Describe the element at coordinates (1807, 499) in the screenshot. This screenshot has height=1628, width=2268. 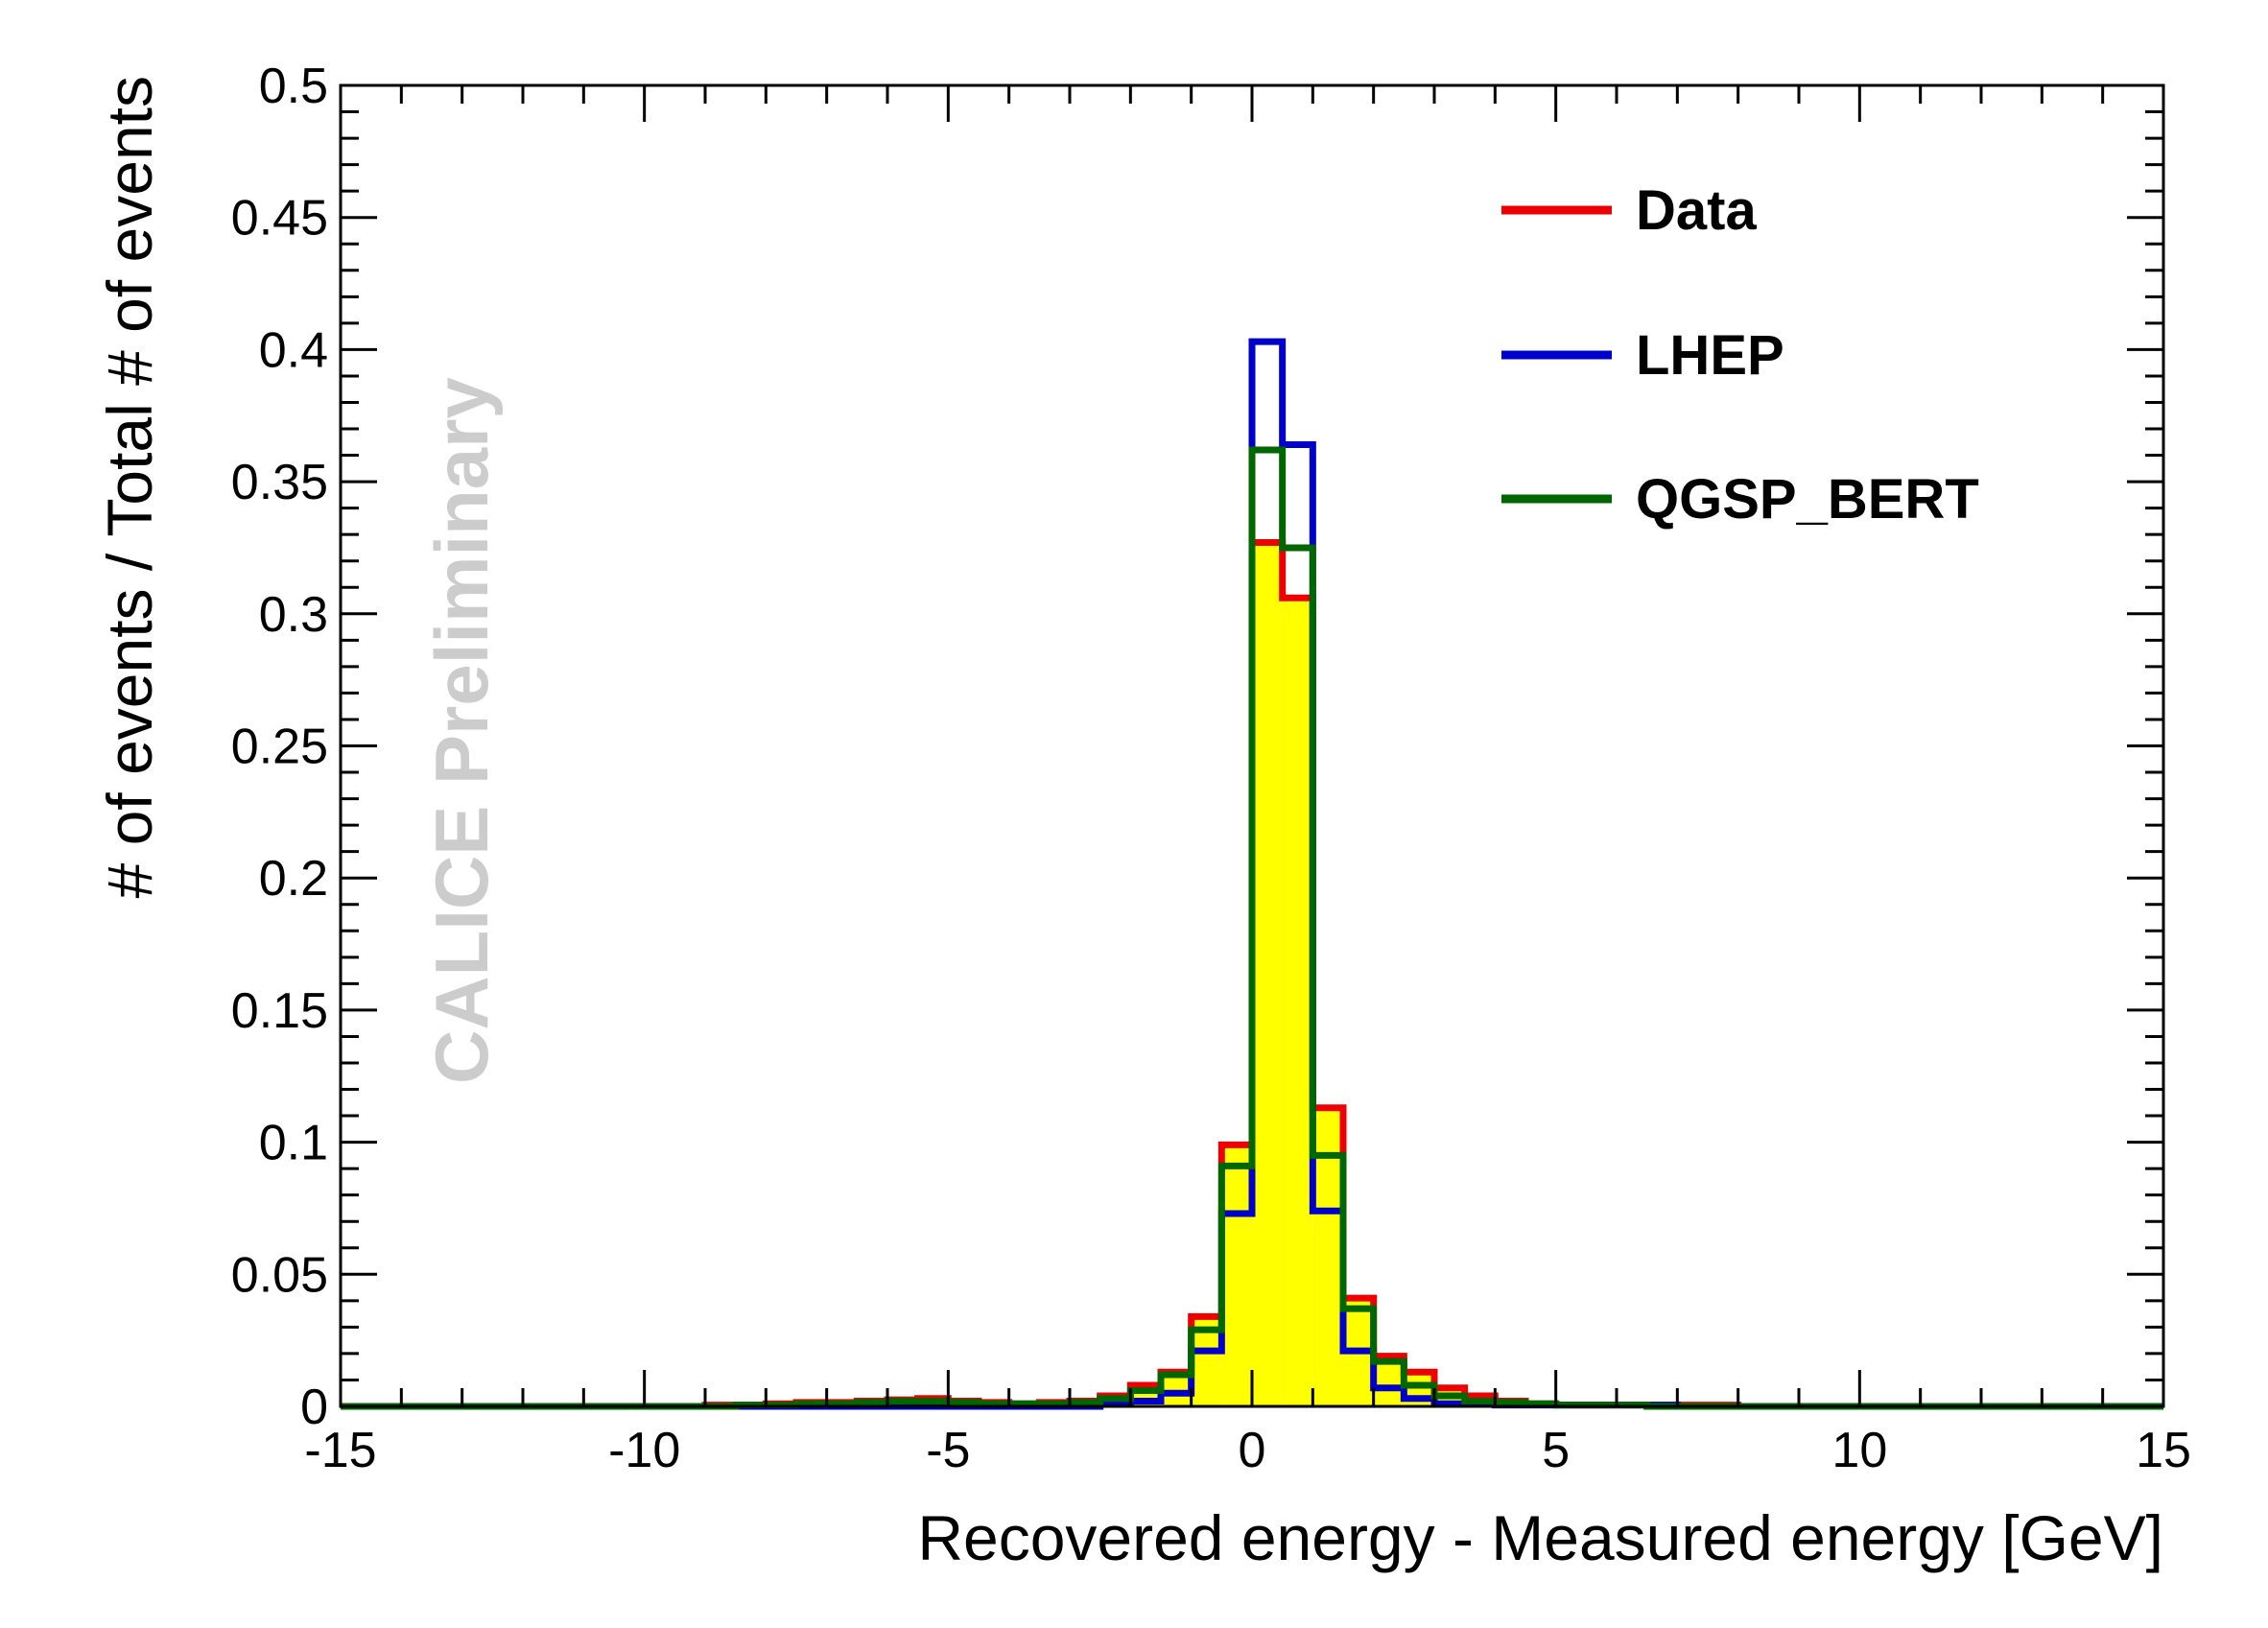
I see `legend-label-qgsp-bert: QGSP_BERT` at that location.